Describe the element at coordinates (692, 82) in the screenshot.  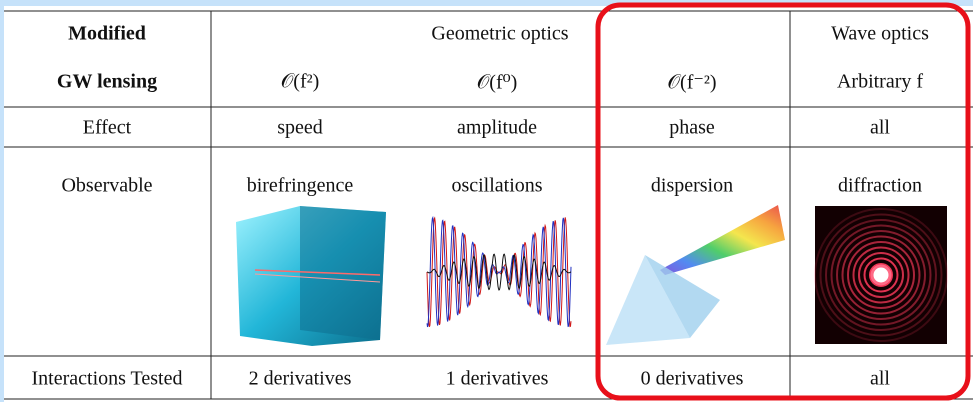
I see `table-cell: 𝒪(f⁻²)` at that location.